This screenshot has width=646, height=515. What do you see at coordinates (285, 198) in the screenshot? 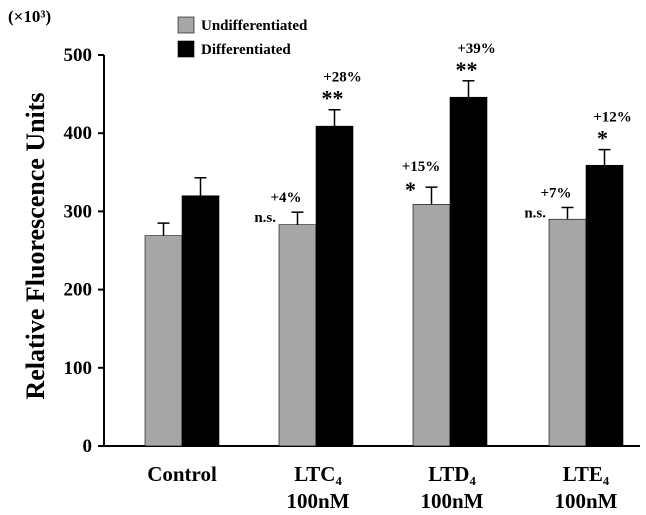
I see `change-label: +4%` at bounding box center [285, 198].